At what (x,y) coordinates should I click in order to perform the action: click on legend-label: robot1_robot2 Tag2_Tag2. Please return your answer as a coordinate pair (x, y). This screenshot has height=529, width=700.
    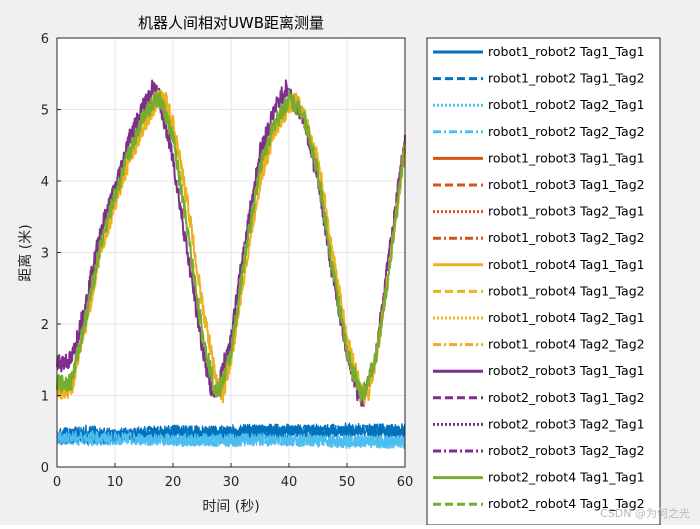
    Looking at the image, I should click on (566, 131).